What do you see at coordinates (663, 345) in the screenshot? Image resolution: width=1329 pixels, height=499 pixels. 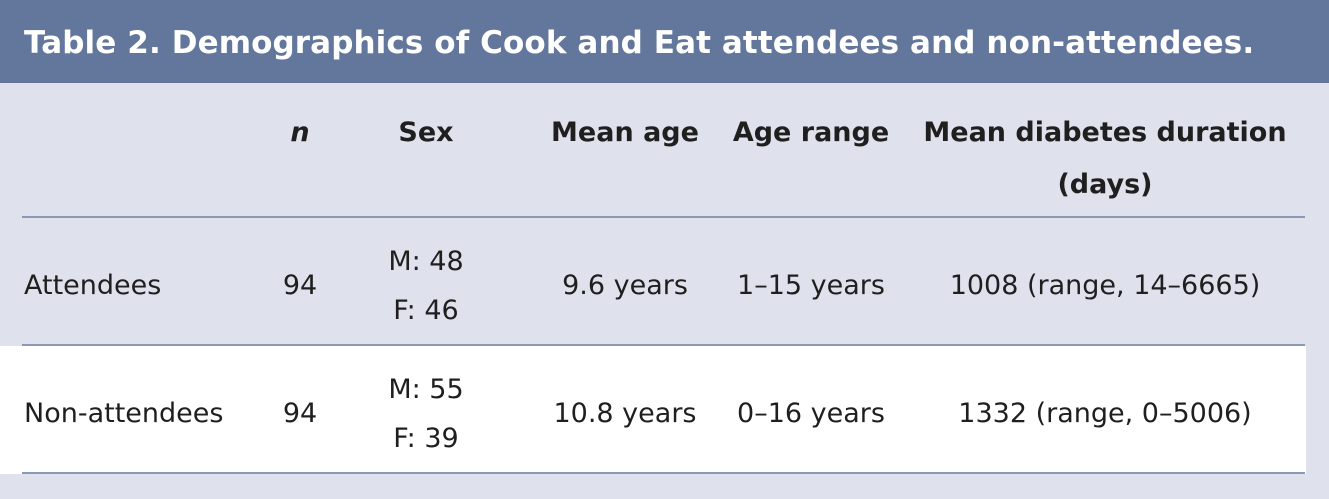 I see `row-rule` at bounding box center [663, 345].